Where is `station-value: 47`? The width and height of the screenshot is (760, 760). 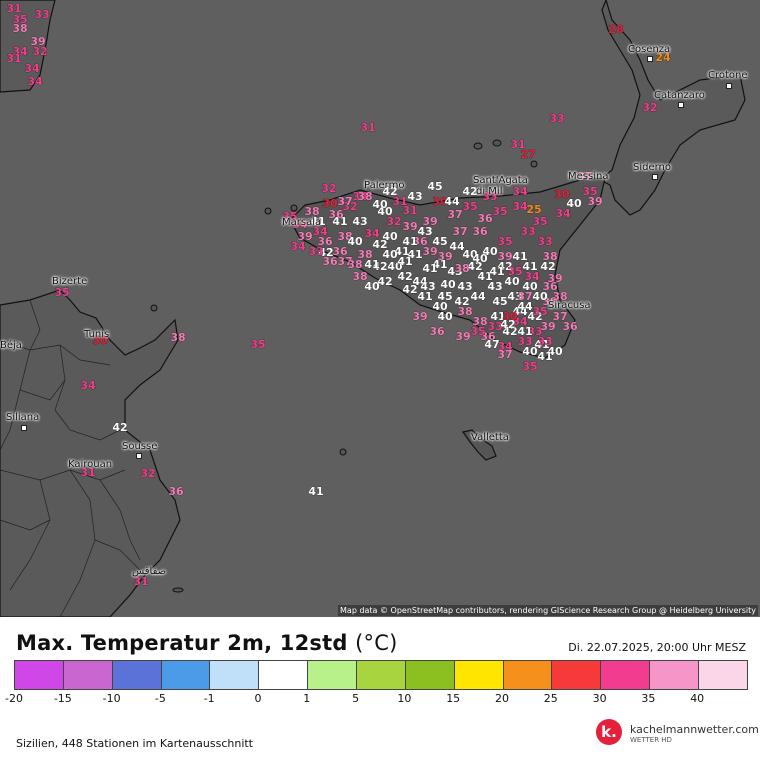
station-value: 47 is located at coordinates (492, 345).